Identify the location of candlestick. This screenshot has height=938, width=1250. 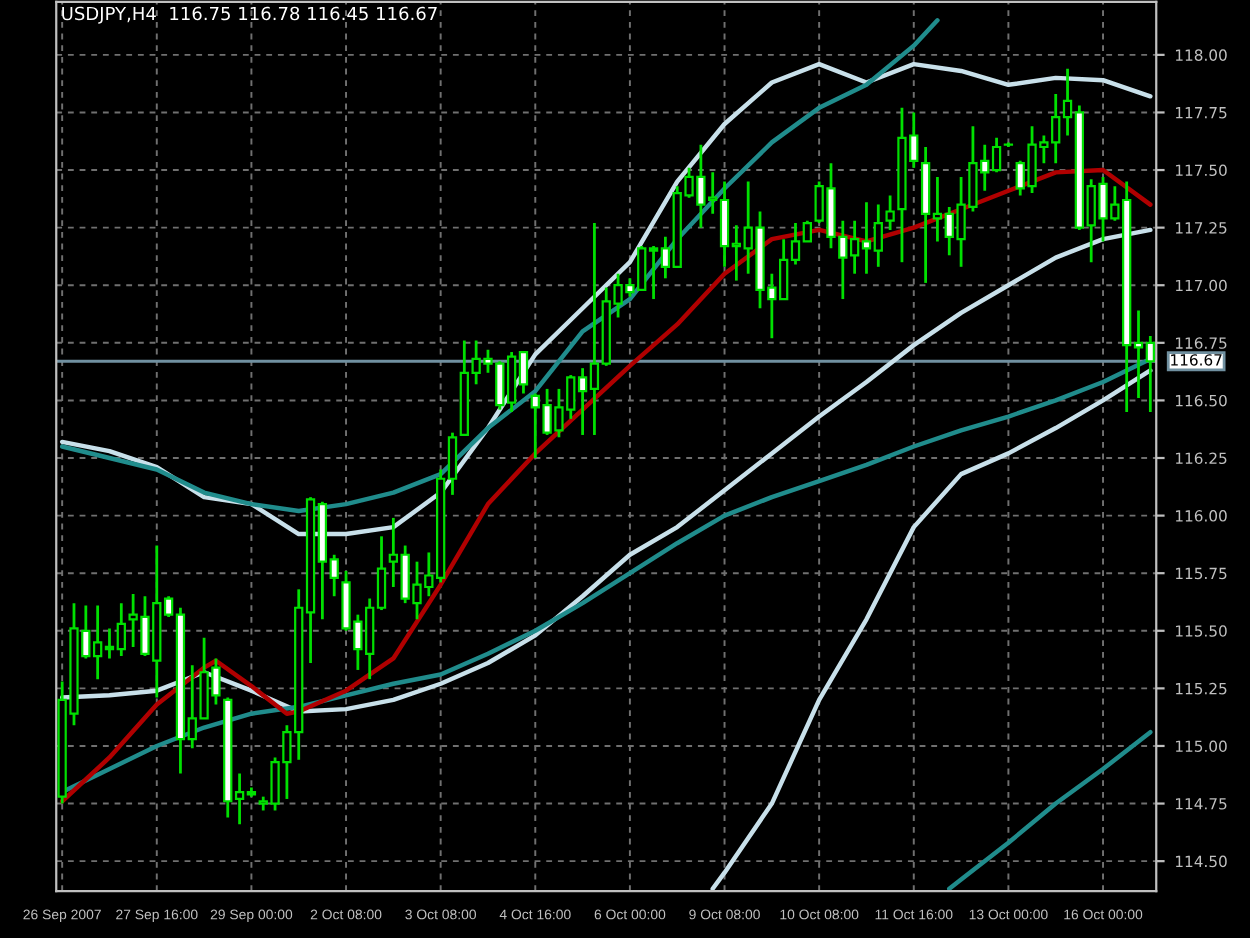
(890, 213).